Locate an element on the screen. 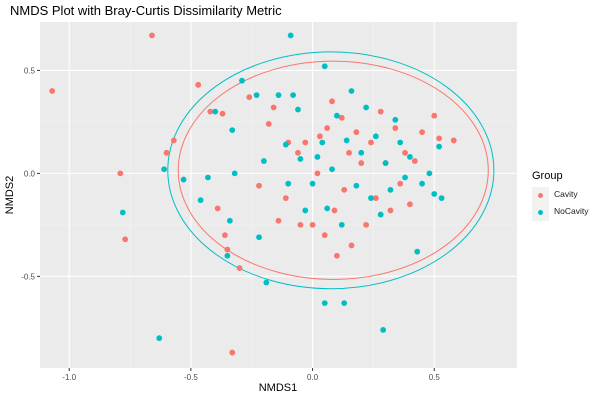 This screenshot has width=600, height=400. y-tick-label: 0.5 is located at coordinates (30, 70).